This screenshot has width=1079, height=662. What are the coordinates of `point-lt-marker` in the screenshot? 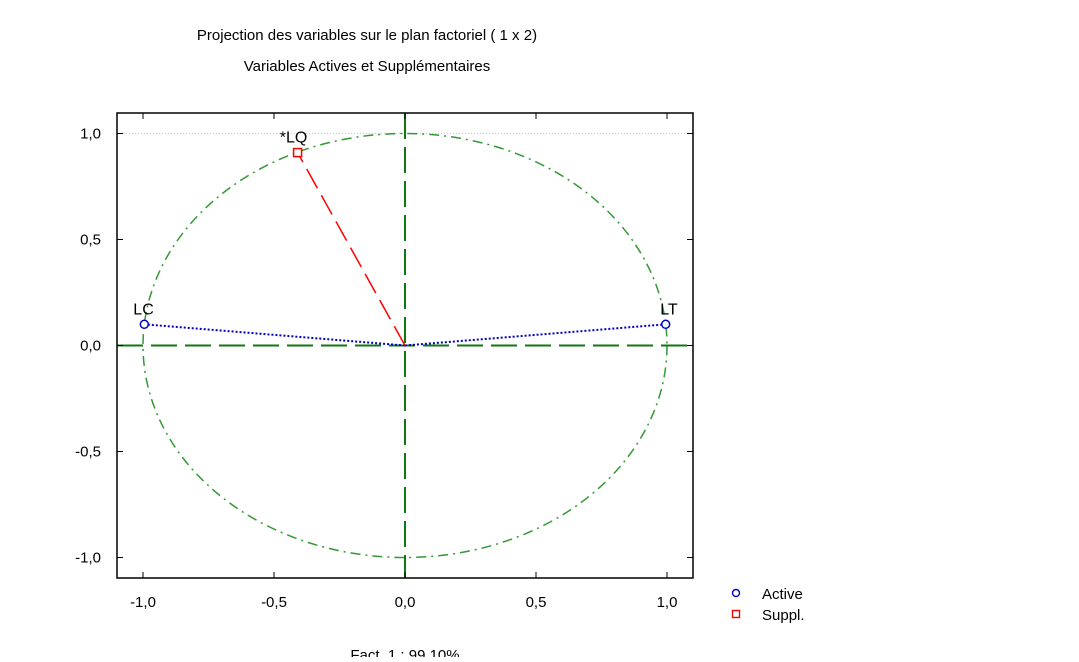 It's located at (666, 324).